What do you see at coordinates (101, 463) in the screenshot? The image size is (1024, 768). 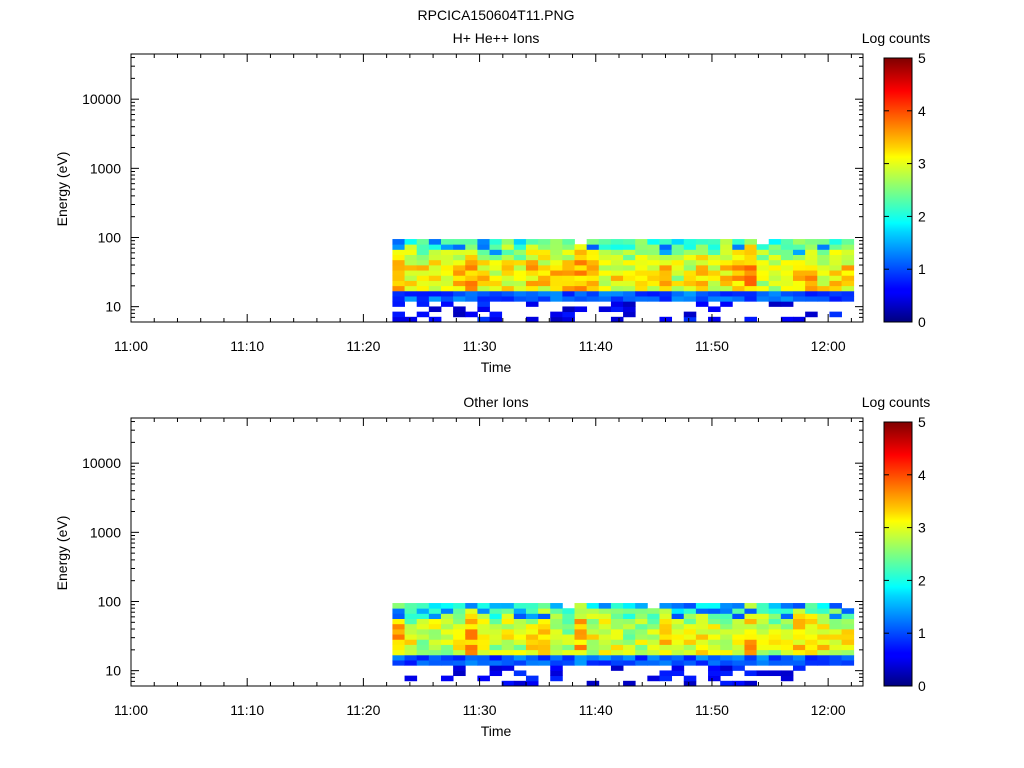 I see `y-tick-label: 10000` at bounding box center [101, 463].